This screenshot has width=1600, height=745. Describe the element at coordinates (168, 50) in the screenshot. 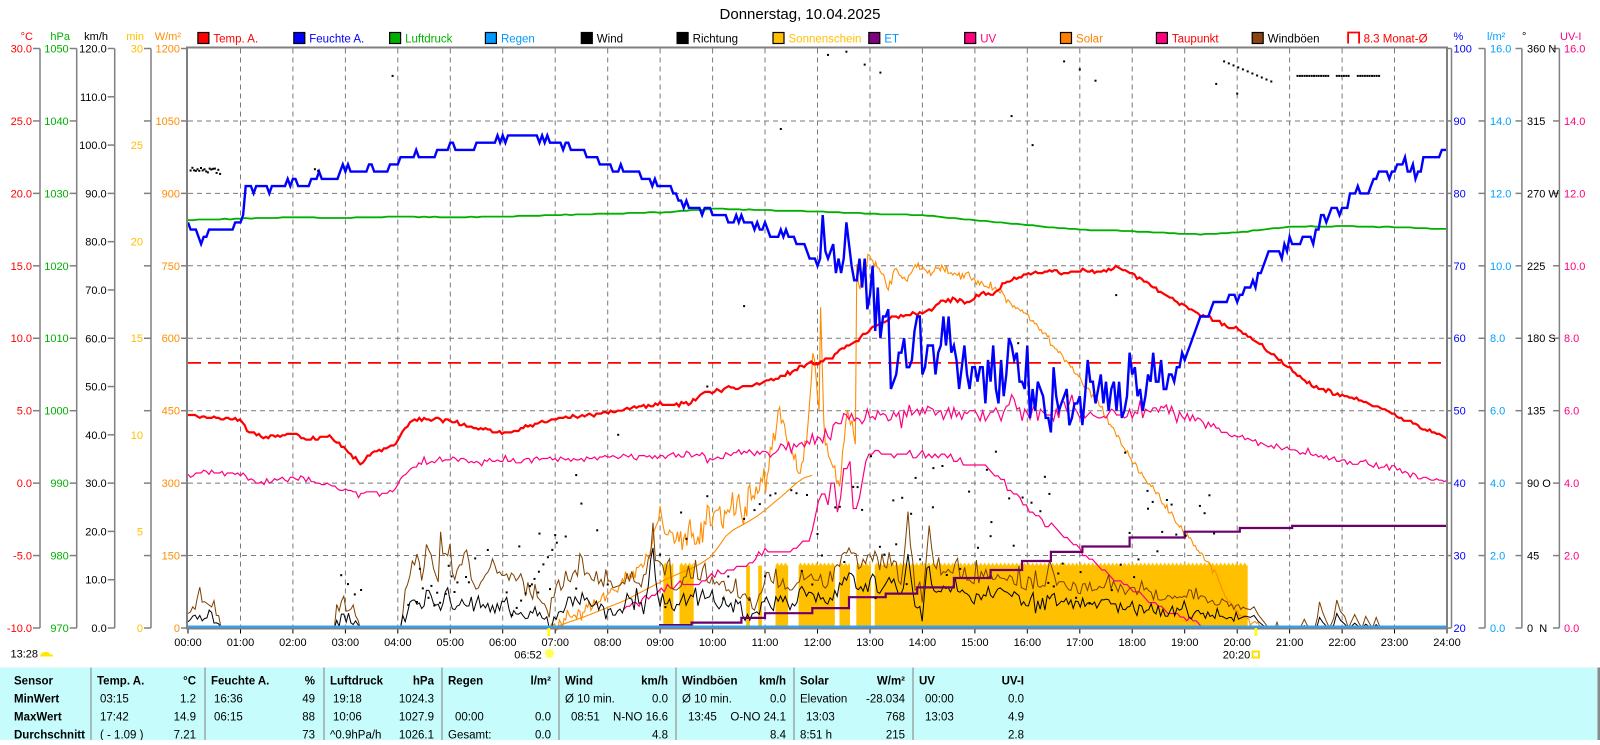

I see `svg-text: 1200` at that location.